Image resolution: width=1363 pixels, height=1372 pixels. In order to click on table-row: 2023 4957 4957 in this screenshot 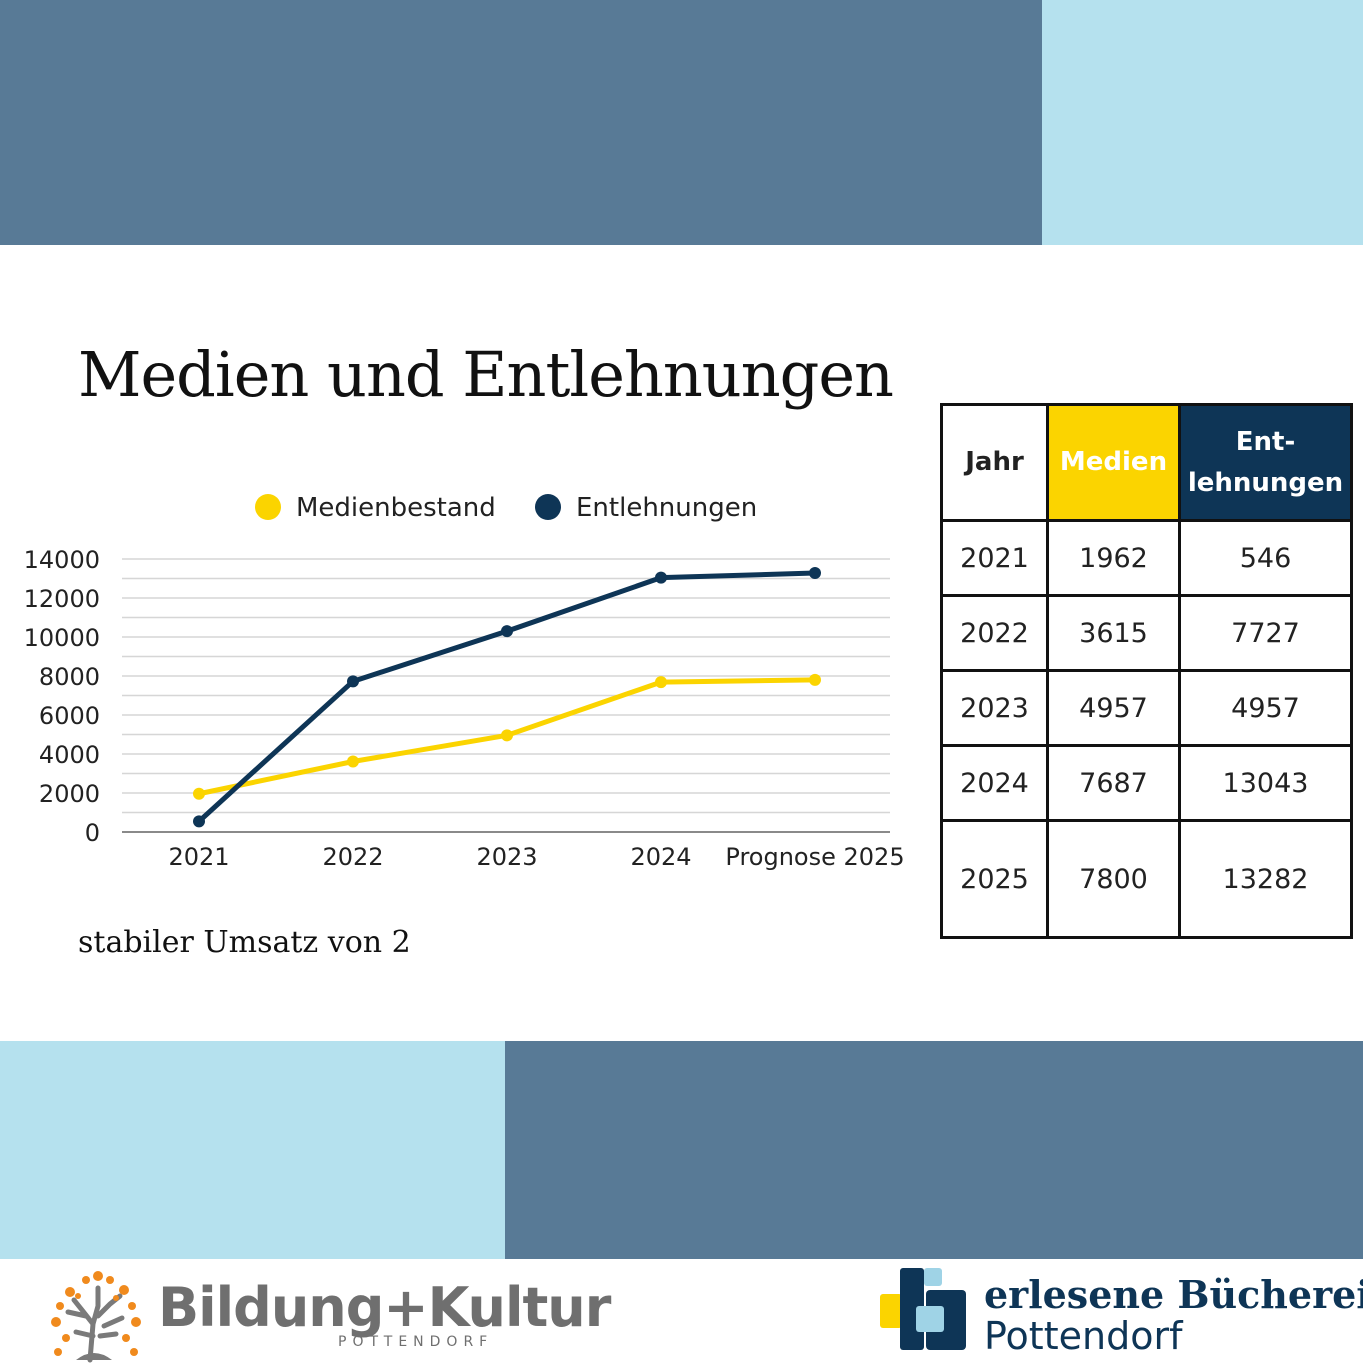, I will do `click(1146, 708)`.